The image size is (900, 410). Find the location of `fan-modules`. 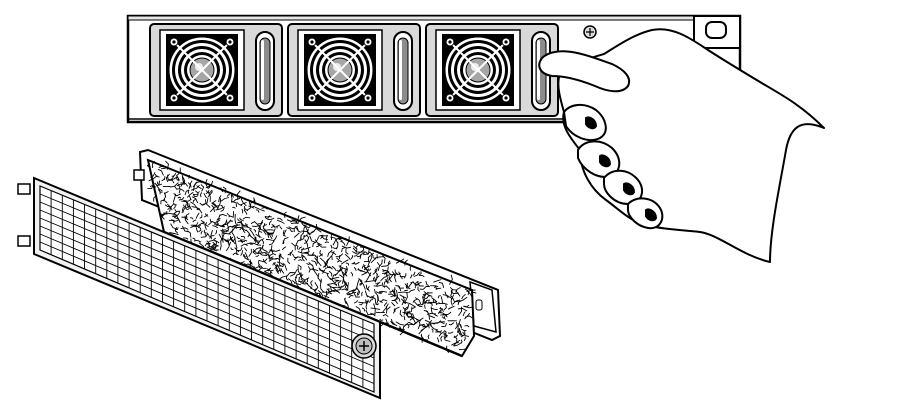

fan-modules is located at coordinates (354, 70).